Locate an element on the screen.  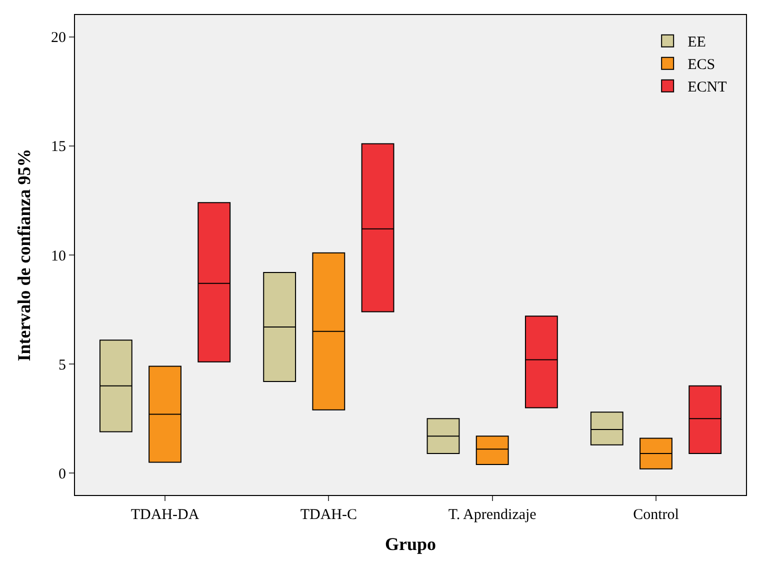
x-tick-label: T. Aprendizaje is located at coordinates (492, 515).